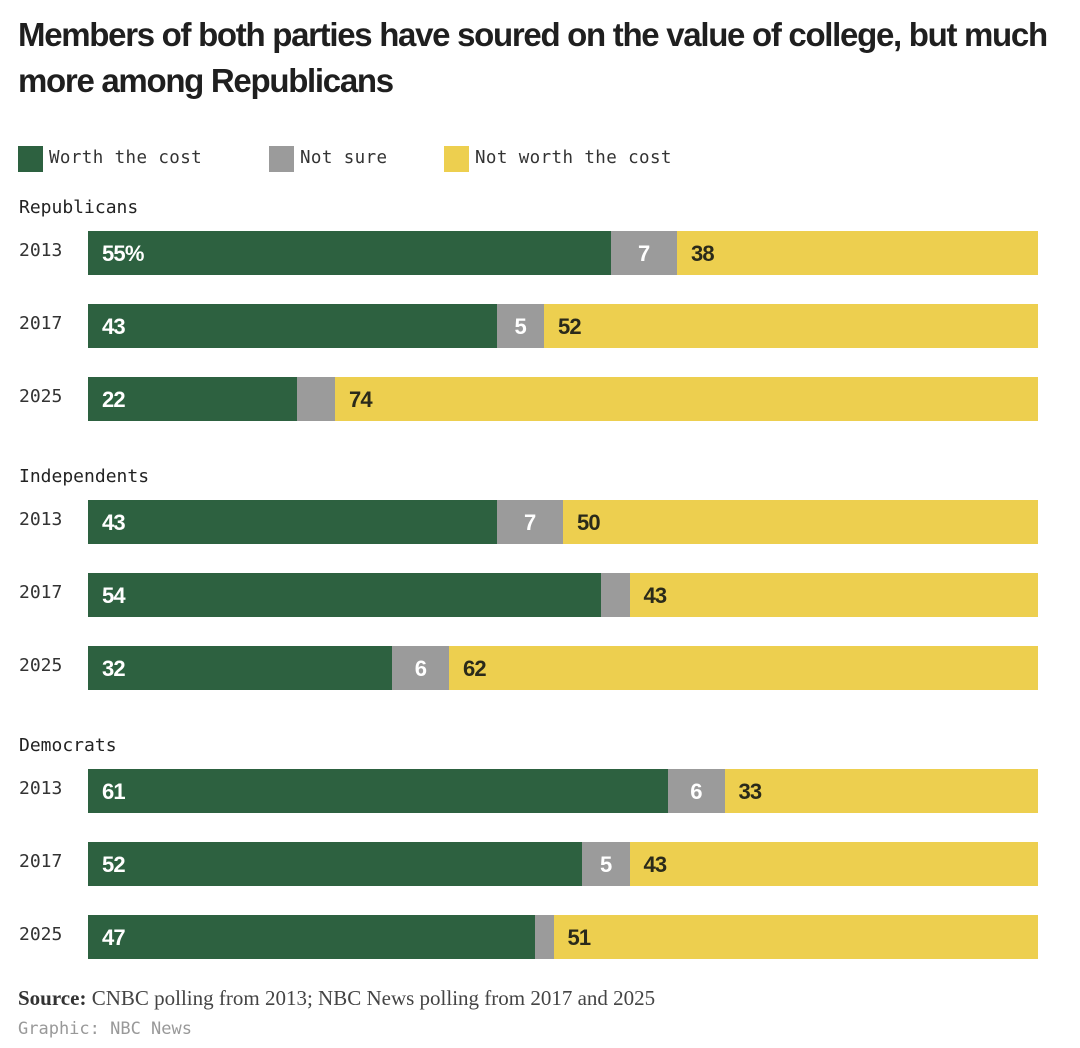 The height and width of the screenshot is (1048, 1080). What do you see at coordinates (475, 668) in the screenshot?
I see `data-label-not-worth: 62` at bounding box center [475, 668].